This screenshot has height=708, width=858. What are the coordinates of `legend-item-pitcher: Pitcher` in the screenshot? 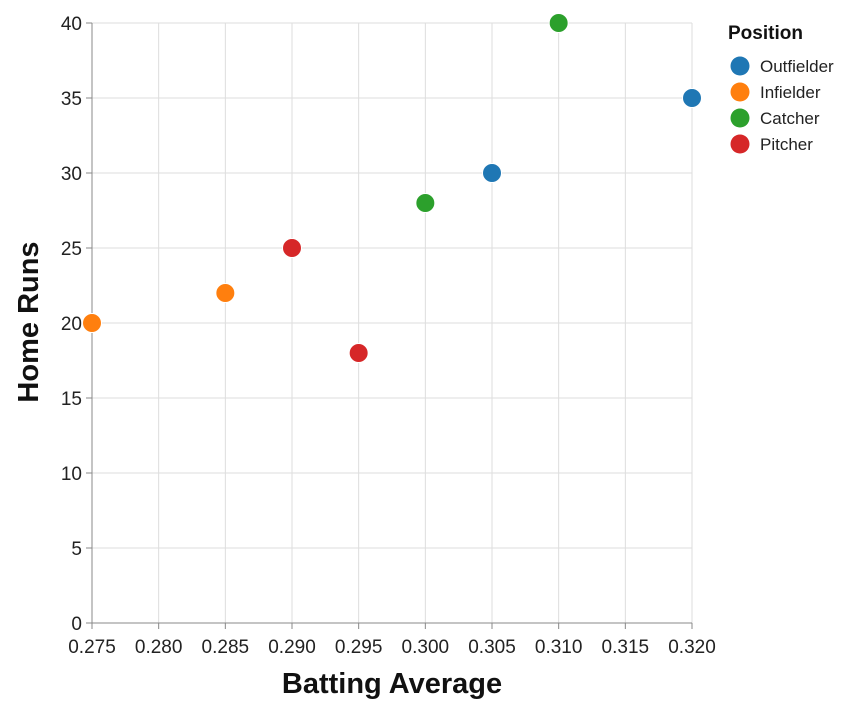 It's located at (786, 144).